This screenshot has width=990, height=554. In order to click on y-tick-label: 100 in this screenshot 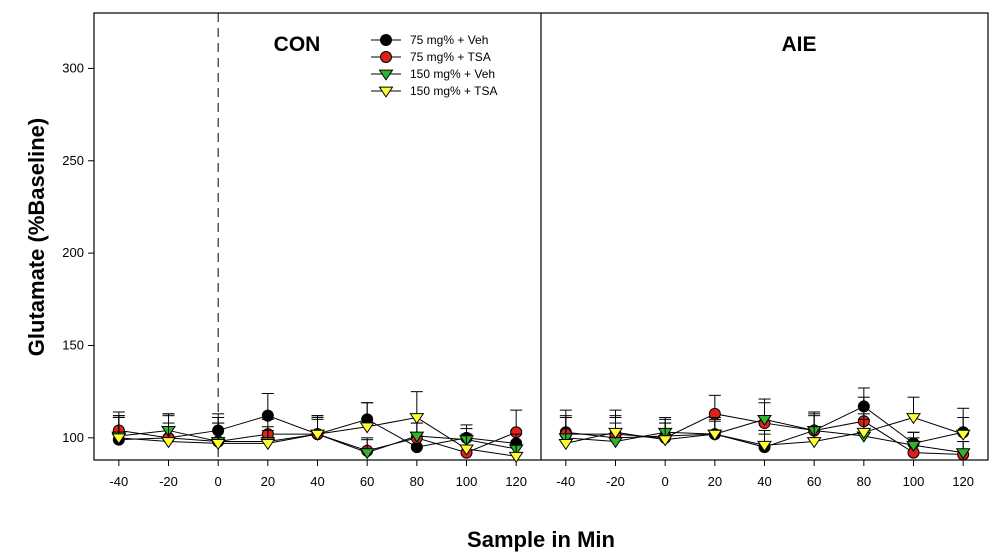, I will do `click(73, 437)`.